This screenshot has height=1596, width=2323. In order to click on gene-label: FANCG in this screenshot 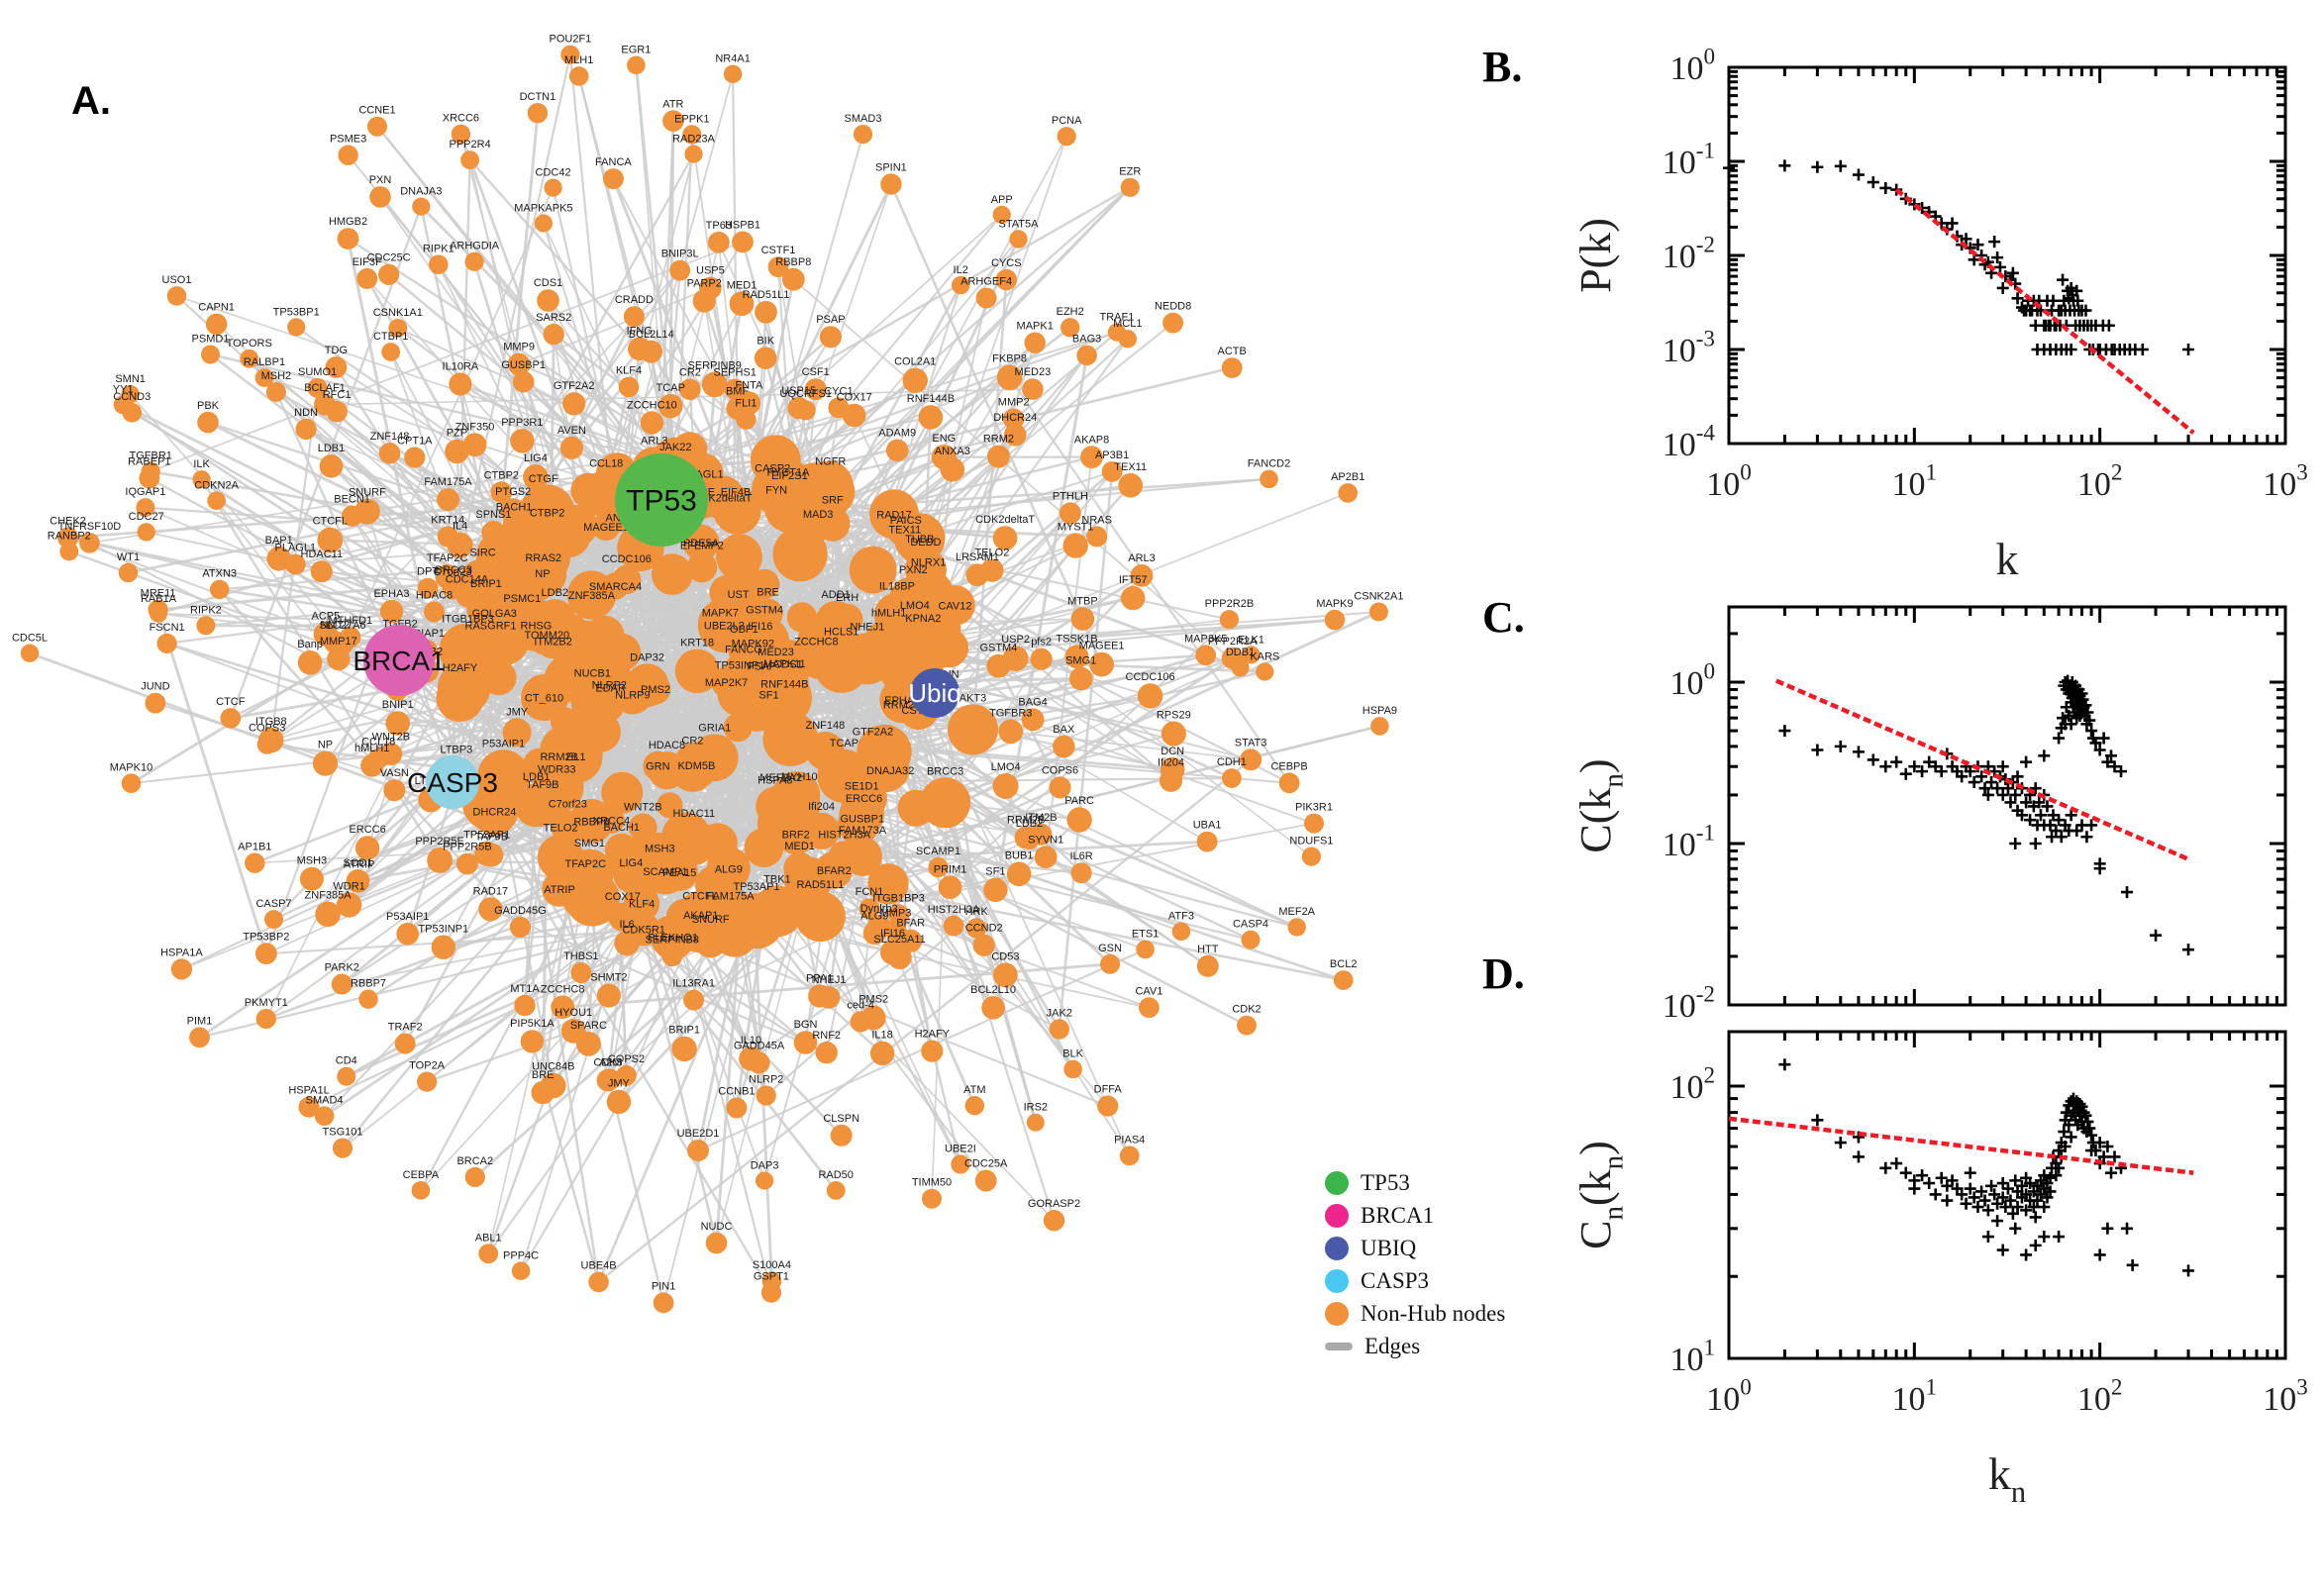, I will do `click(743, 650)`.